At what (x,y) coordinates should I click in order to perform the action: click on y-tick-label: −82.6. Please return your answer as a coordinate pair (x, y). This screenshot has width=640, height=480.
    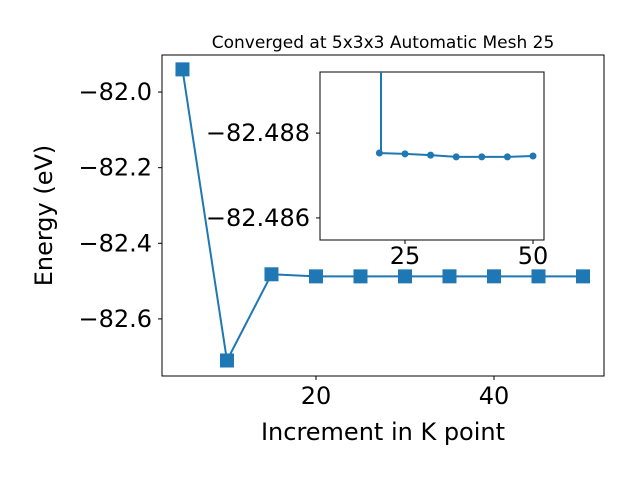
    Looking at the image, I should click on (115, 319).